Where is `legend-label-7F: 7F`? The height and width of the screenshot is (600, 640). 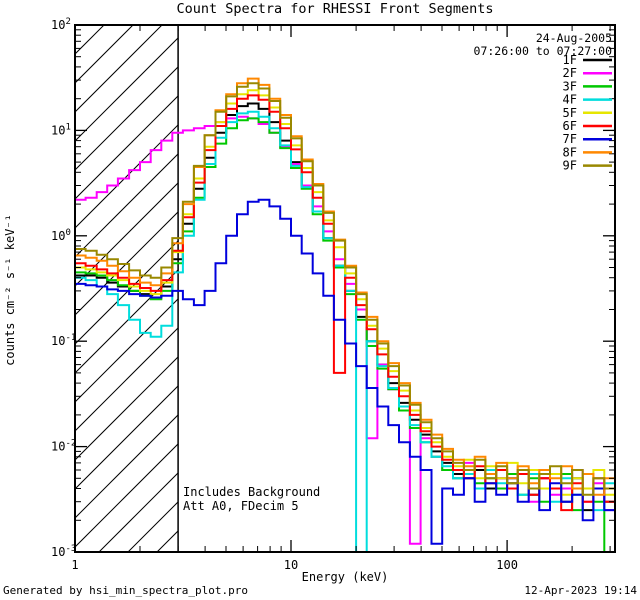 legend-label-7F: 7F is located at coordinates (570, 139).